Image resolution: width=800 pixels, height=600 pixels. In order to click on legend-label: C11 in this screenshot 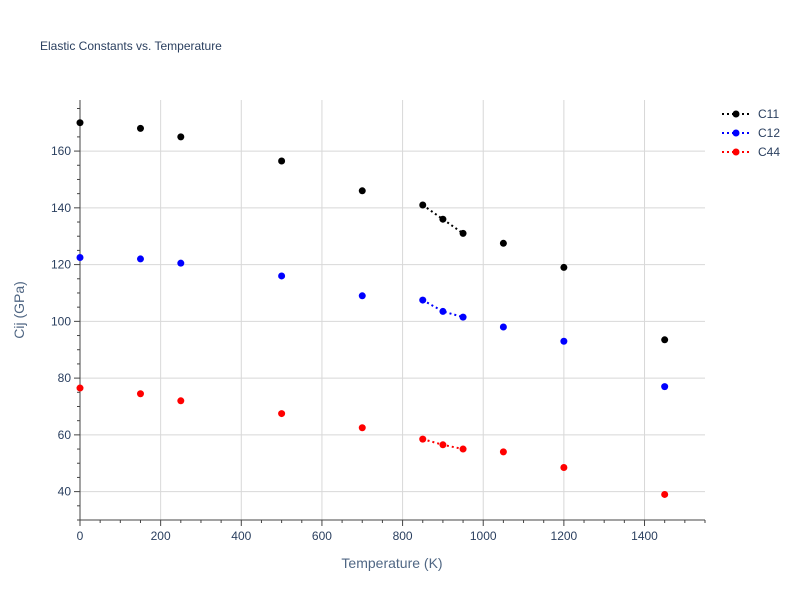, I will do `click(768, 114)`.